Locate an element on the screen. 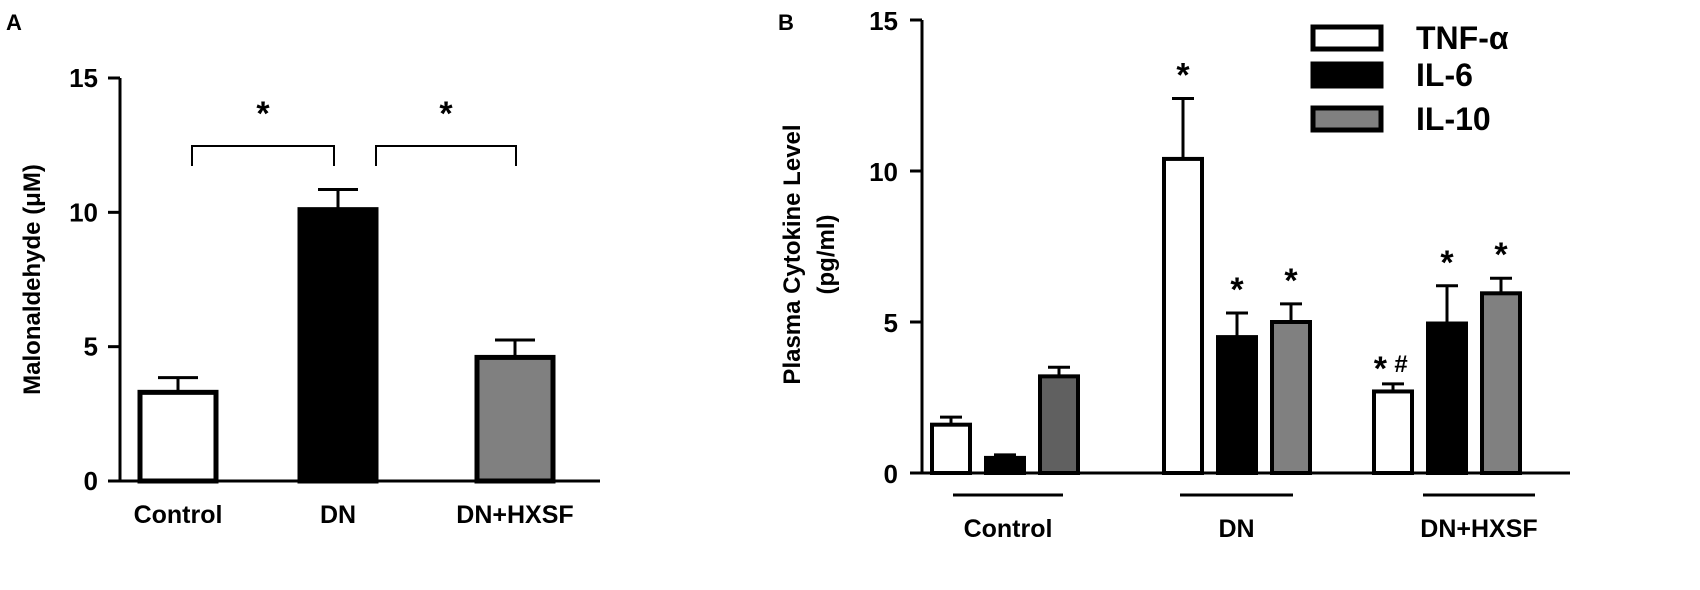 This screenshot has width=1700, height=590. panel-a-y-tick-label: 0 is located at coordinates (91, 481).